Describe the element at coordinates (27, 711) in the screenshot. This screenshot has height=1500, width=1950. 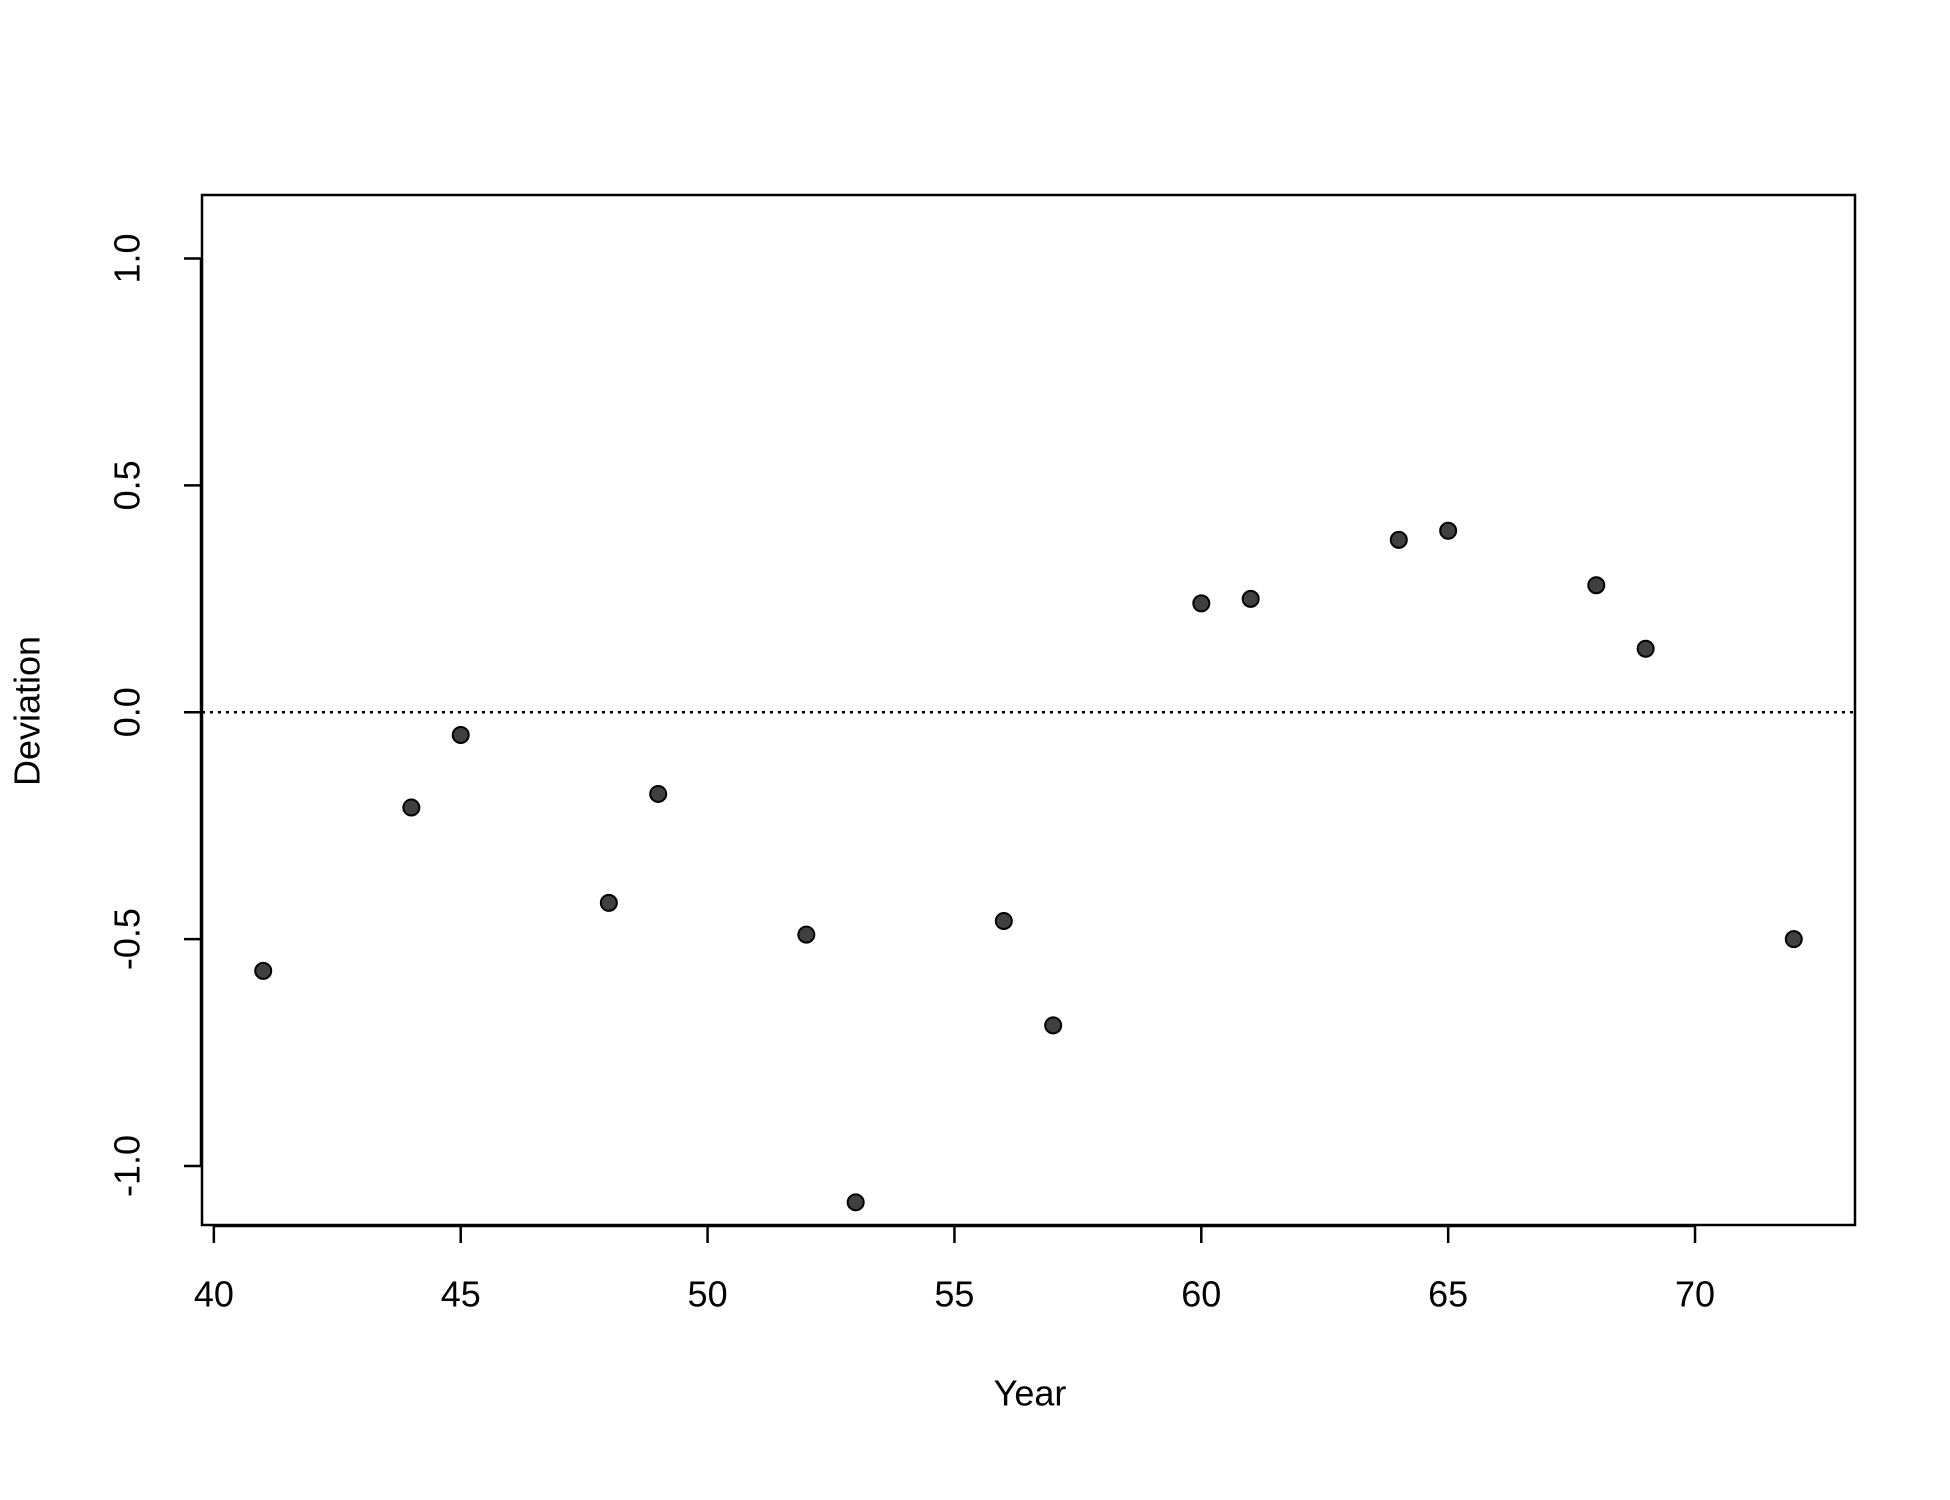
I see `y-axis-title: Deviation` at that location.